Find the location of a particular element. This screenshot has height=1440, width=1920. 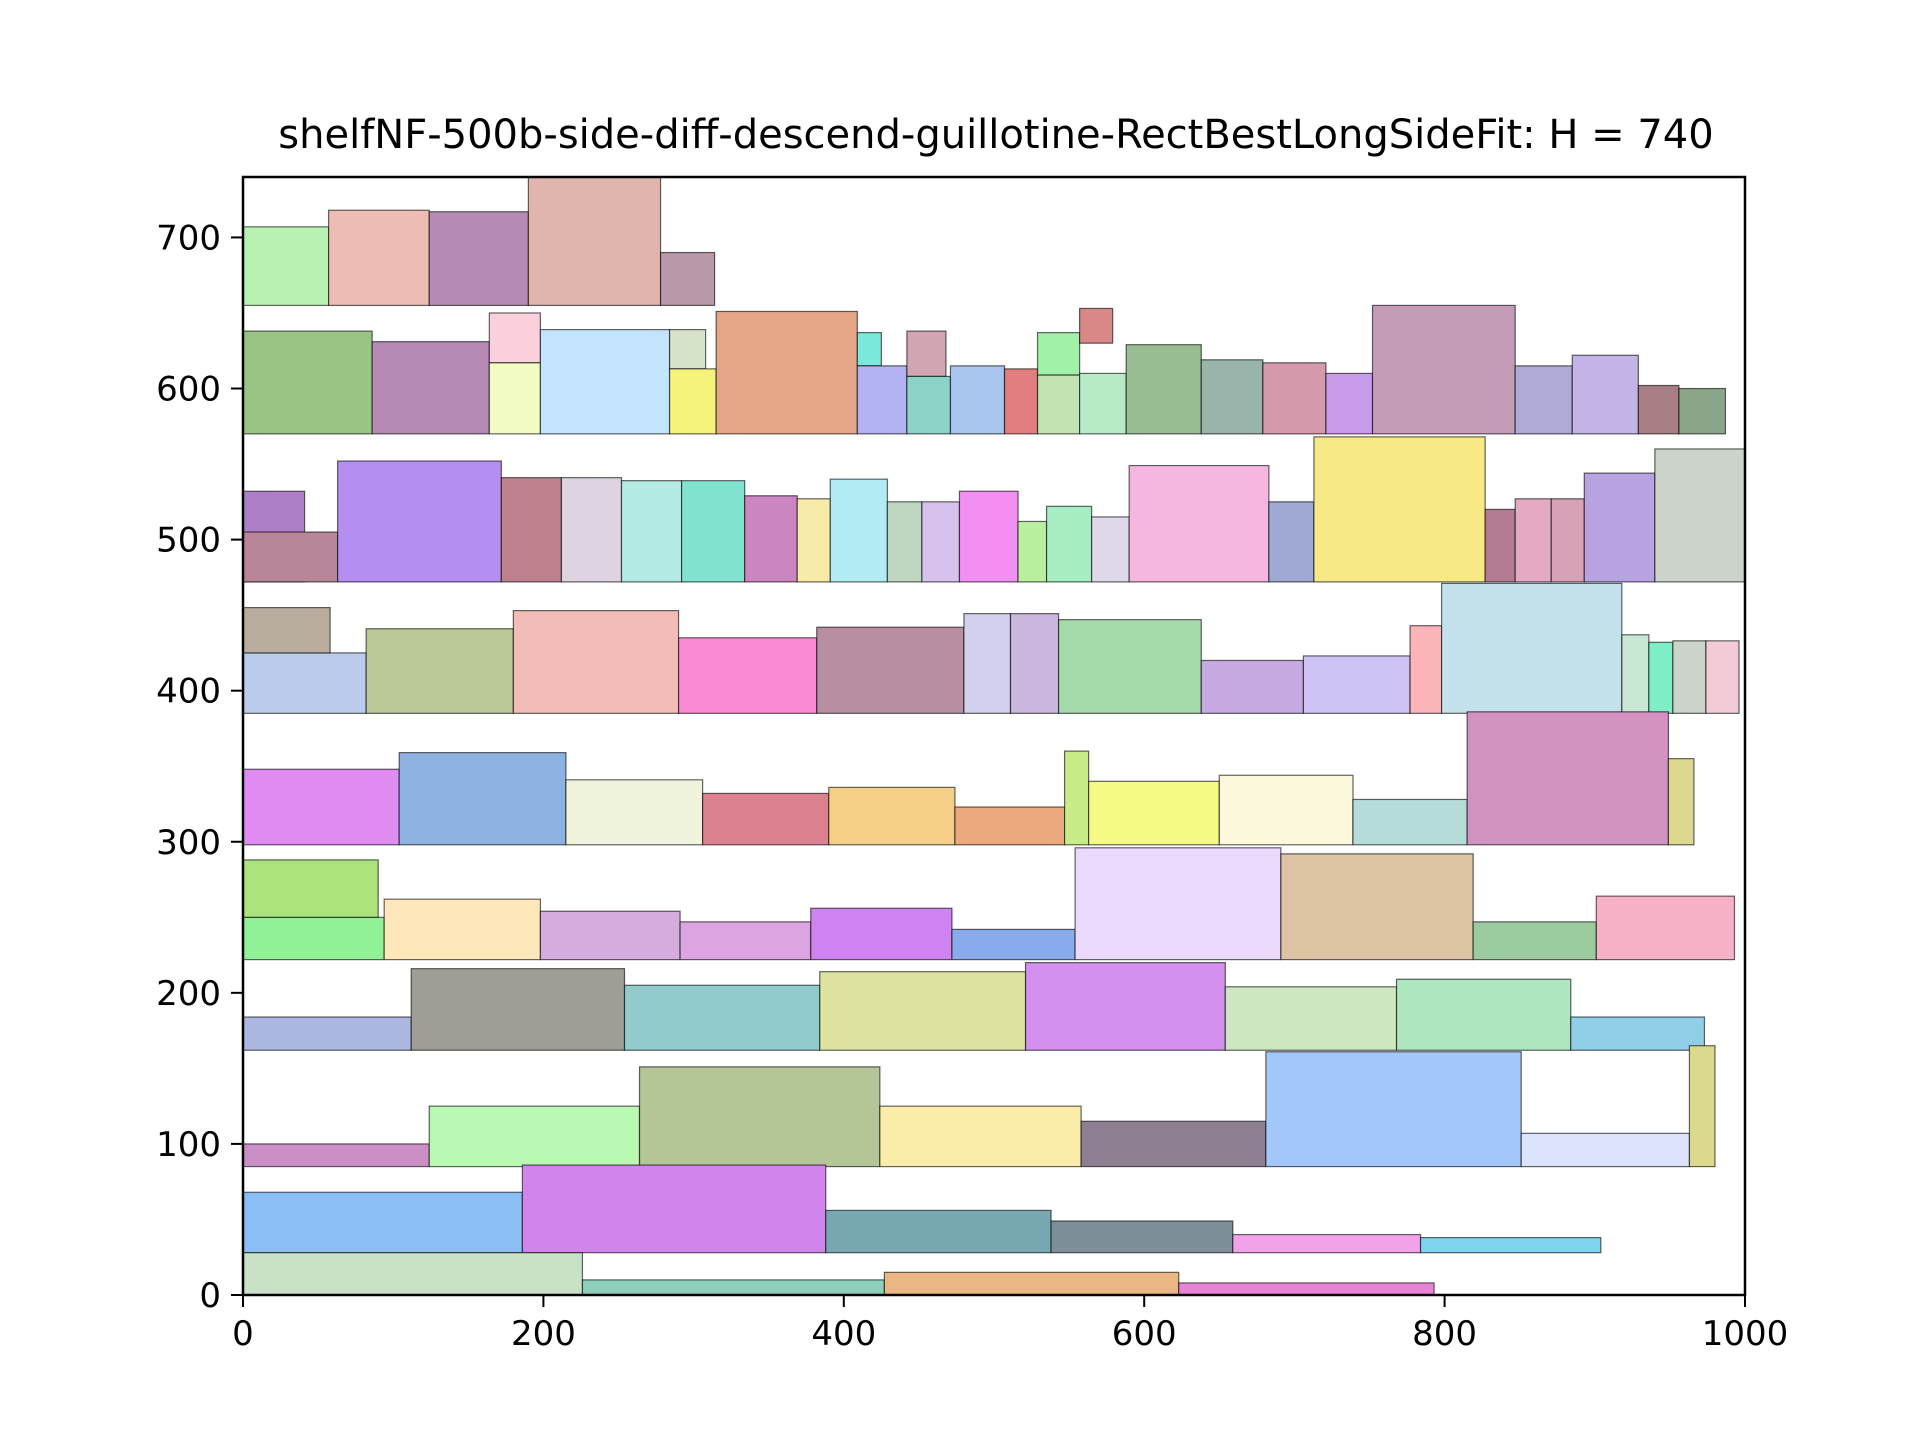

x-tick-label-0: 0 is located at coordinates (243, 1334).